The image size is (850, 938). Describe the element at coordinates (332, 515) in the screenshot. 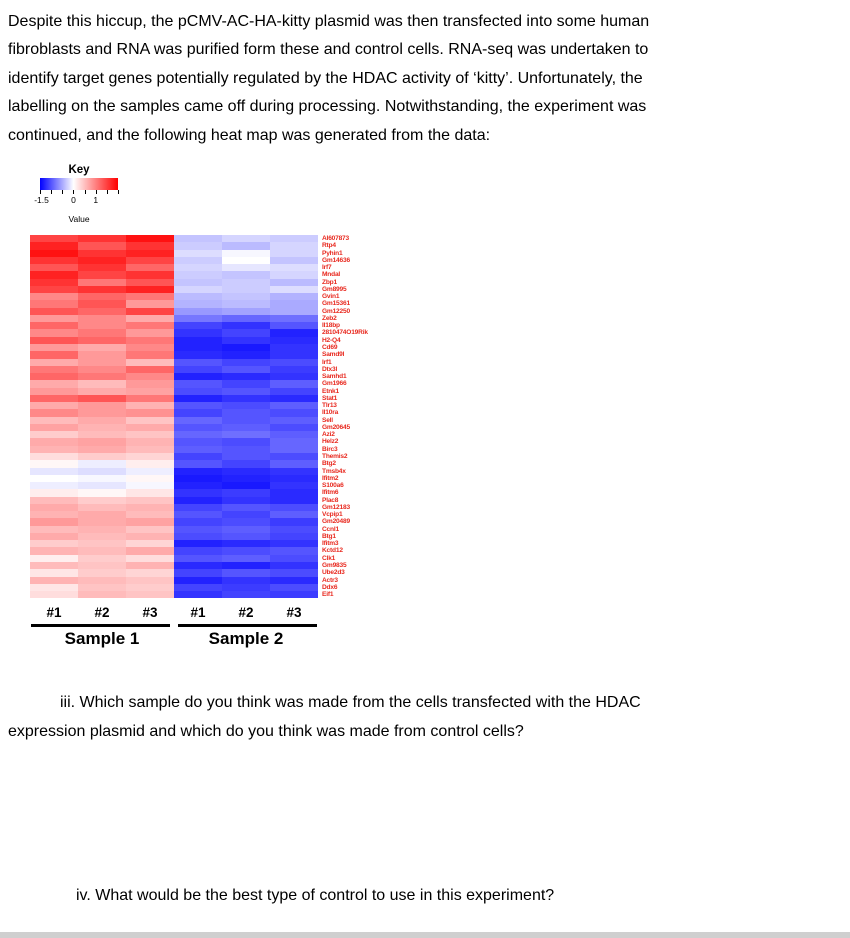

I see `gene-label: Vcpip1` at that location.